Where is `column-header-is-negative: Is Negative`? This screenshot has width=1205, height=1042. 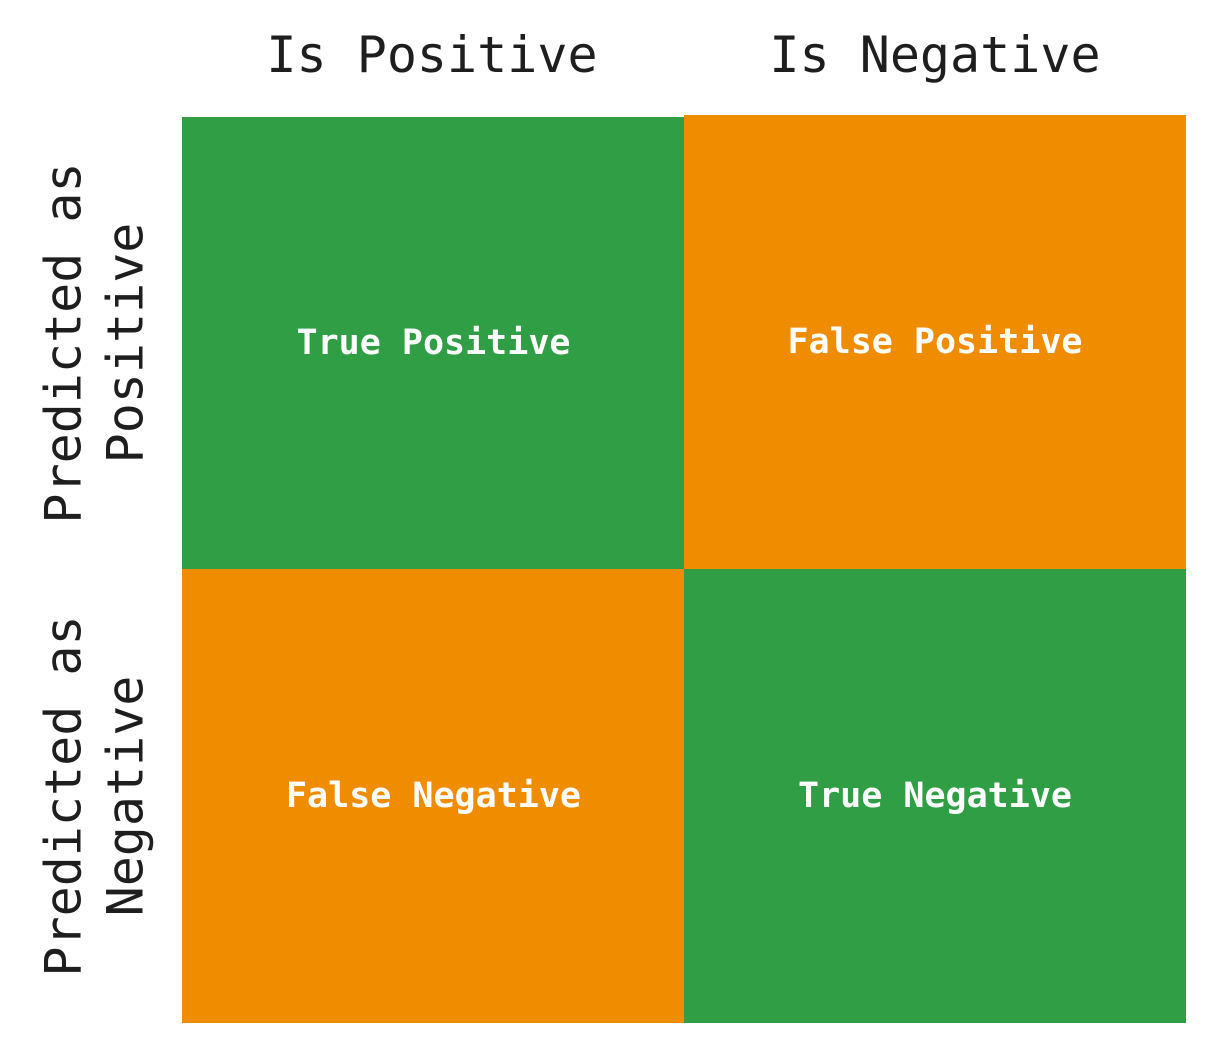
column-header-is-negative: Is Negative is located at coordinates (935, 55).